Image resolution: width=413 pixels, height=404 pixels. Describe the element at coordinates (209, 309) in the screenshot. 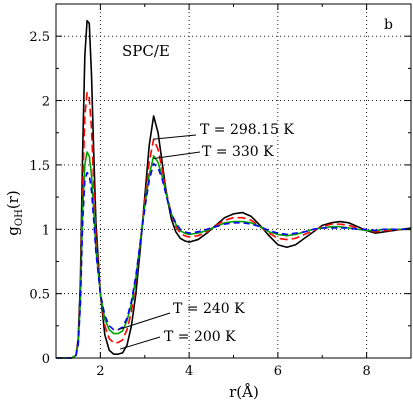

I see `annotation-label: T = 240 K` at that location.